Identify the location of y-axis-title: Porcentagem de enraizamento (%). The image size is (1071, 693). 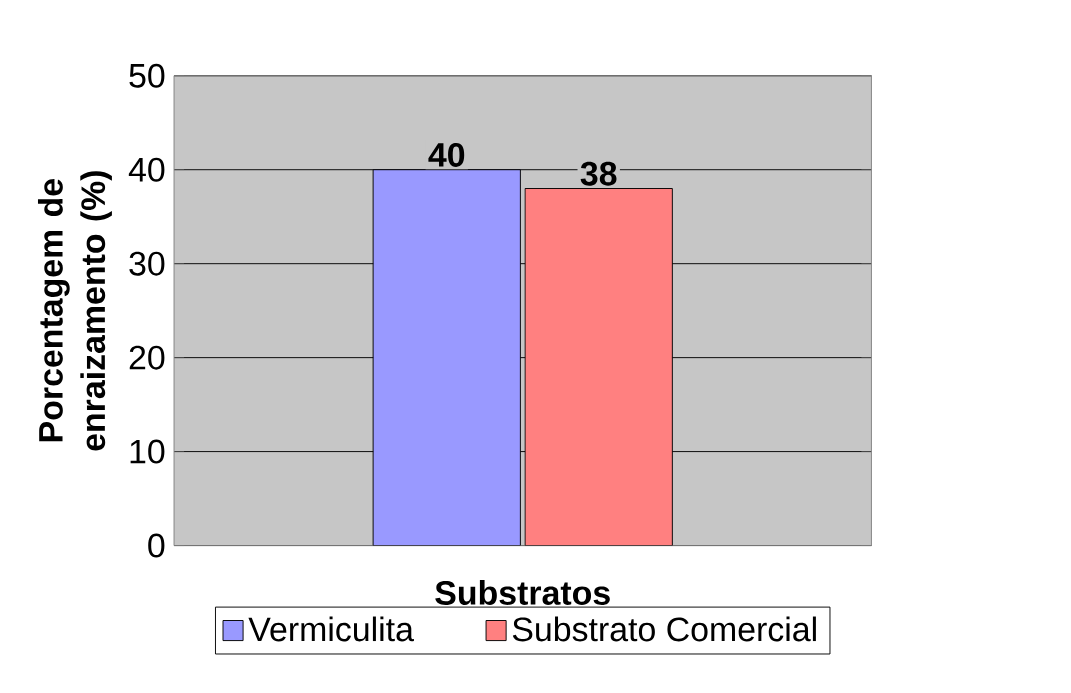
(74, 311).